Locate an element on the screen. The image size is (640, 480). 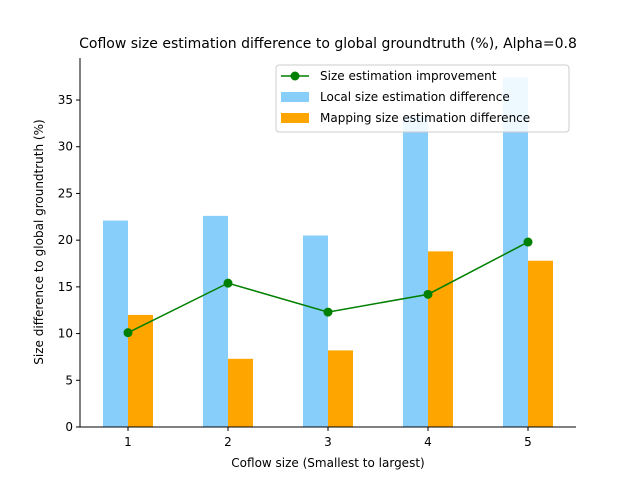
x-tick-label-4: 4 is located at coordinates (428, 442).